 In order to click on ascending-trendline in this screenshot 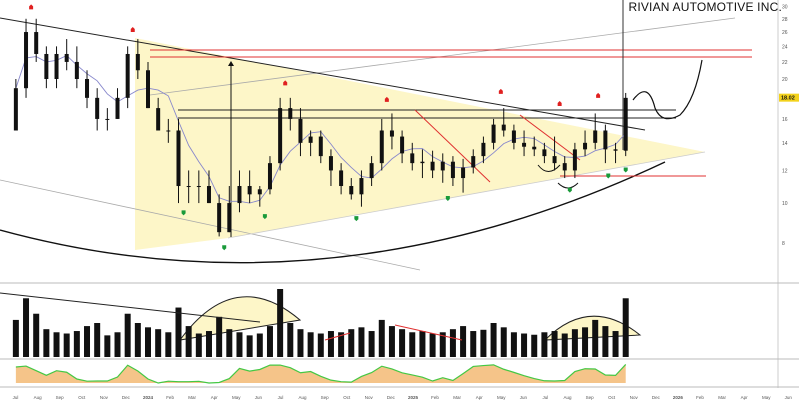, I will do `click(466, 195)`.